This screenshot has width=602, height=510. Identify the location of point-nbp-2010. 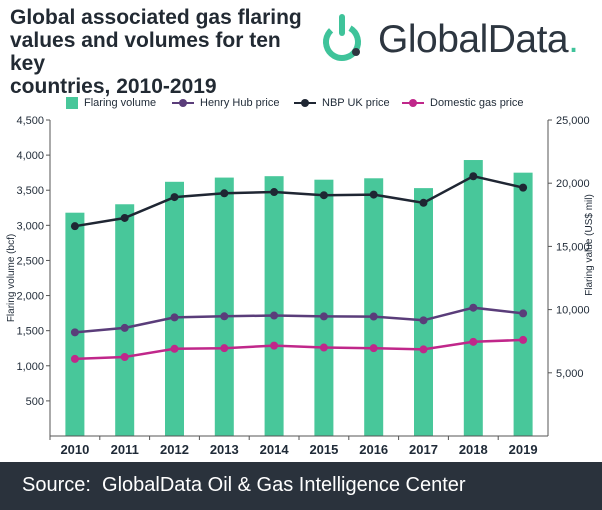
(74, 226).